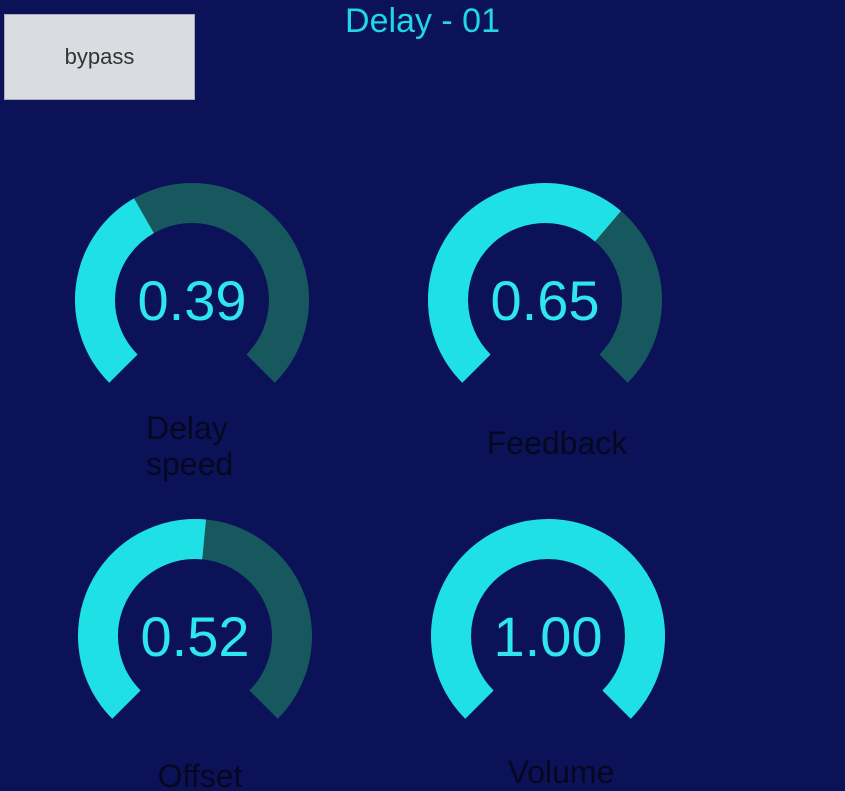 This screenshot has width=845, height=791. I want to click on knob-label: Feedback, so click(557, 443).